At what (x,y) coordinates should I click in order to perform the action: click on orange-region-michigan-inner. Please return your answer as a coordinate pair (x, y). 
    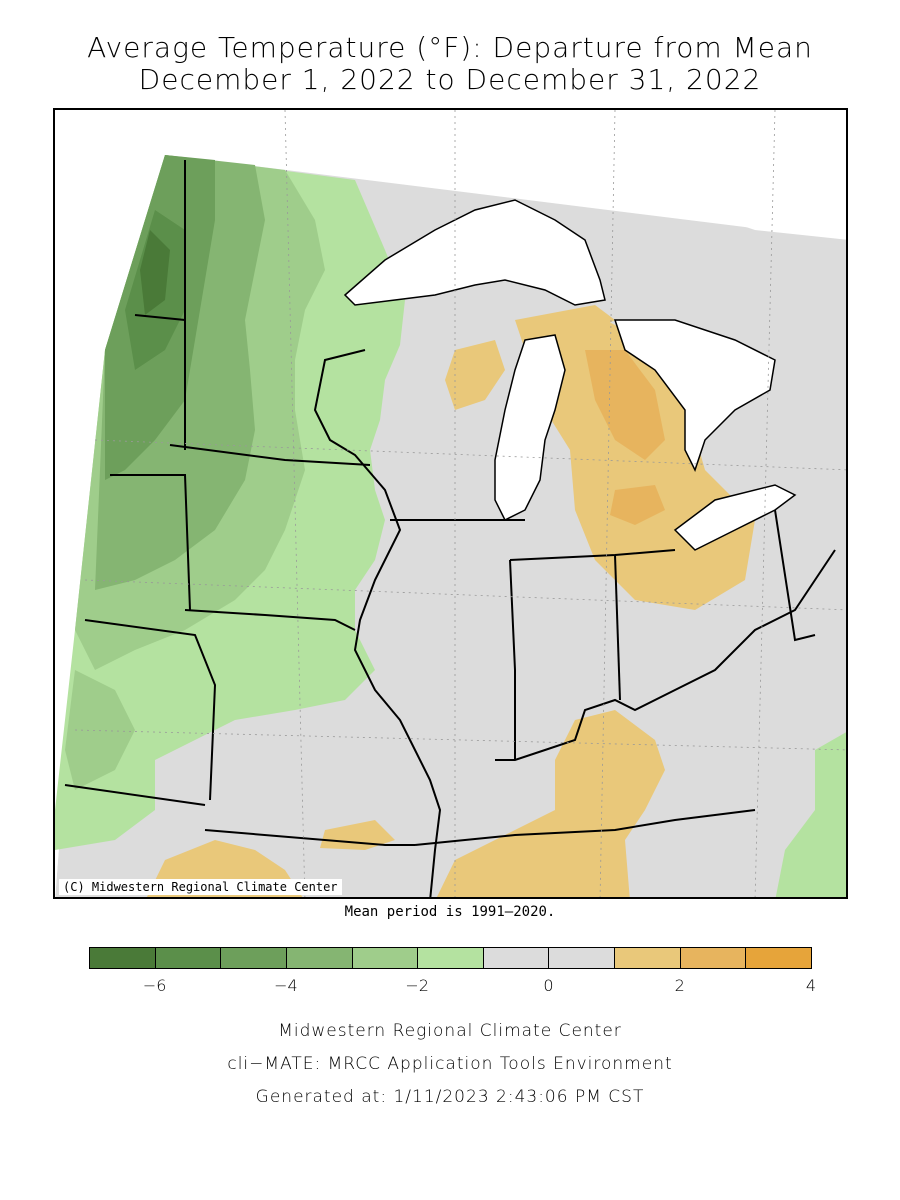
    Looking at the image, I should click on (625, 405).